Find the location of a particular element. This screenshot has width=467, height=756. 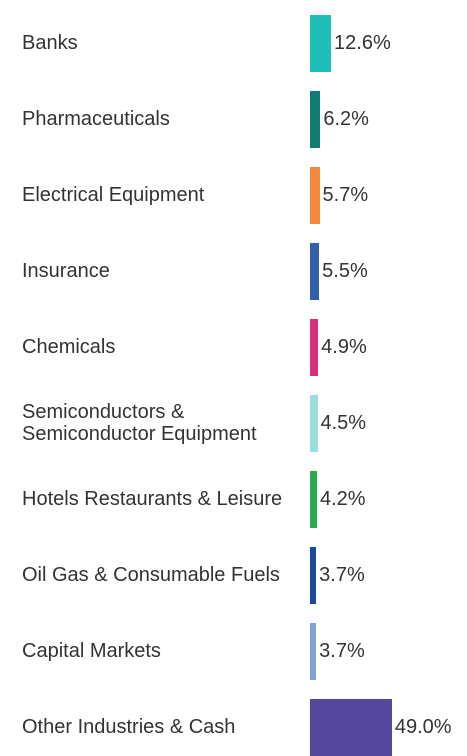

category-label: Capital Markets is located at coordinates (91, 651).